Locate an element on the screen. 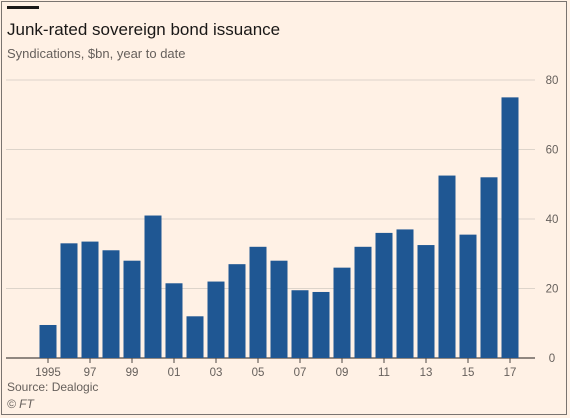 The width and height of the screenshot is (570, 418). y-tick-label: 40 is located at coordinates (552, 220).